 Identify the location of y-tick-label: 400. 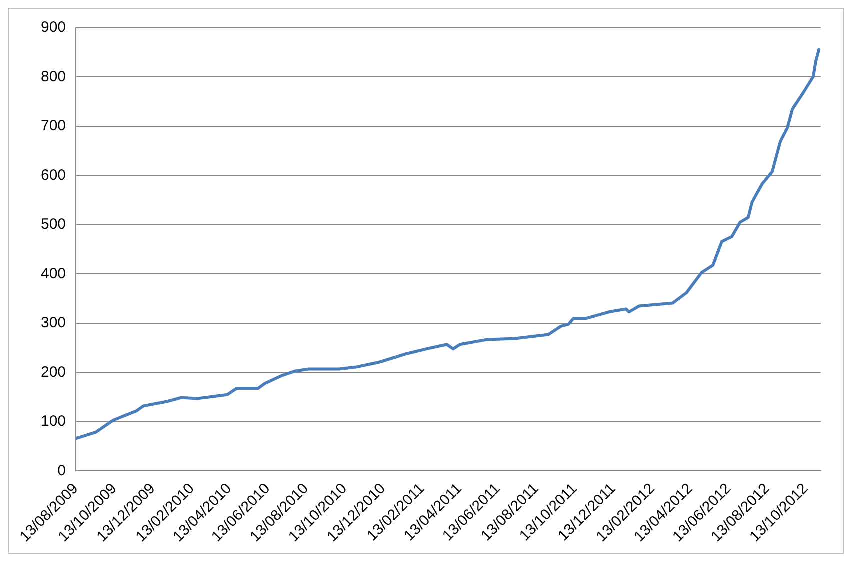
(53, 273).